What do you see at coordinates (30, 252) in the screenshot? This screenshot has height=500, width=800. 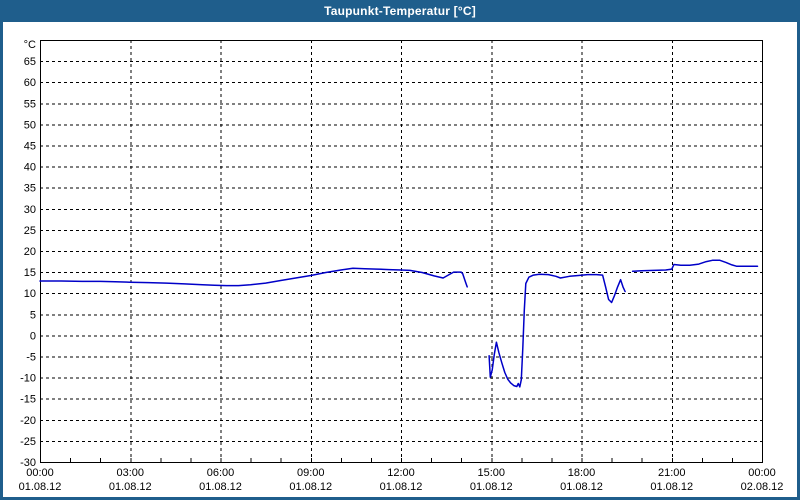 I see `y-tick-label: 20` at bounding box center [30, 252].